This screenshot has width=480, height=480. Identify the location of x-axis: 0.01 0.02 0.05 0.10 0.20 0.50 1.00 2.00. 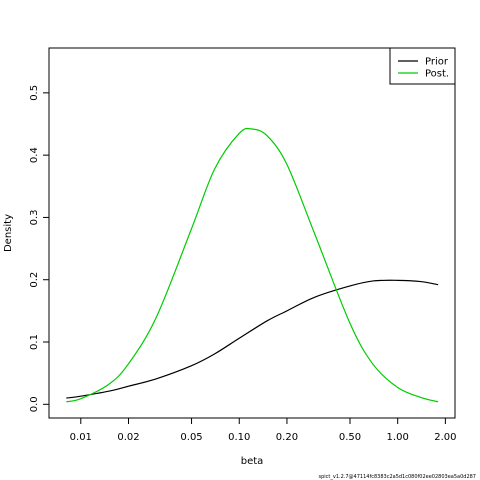
(263, 430).